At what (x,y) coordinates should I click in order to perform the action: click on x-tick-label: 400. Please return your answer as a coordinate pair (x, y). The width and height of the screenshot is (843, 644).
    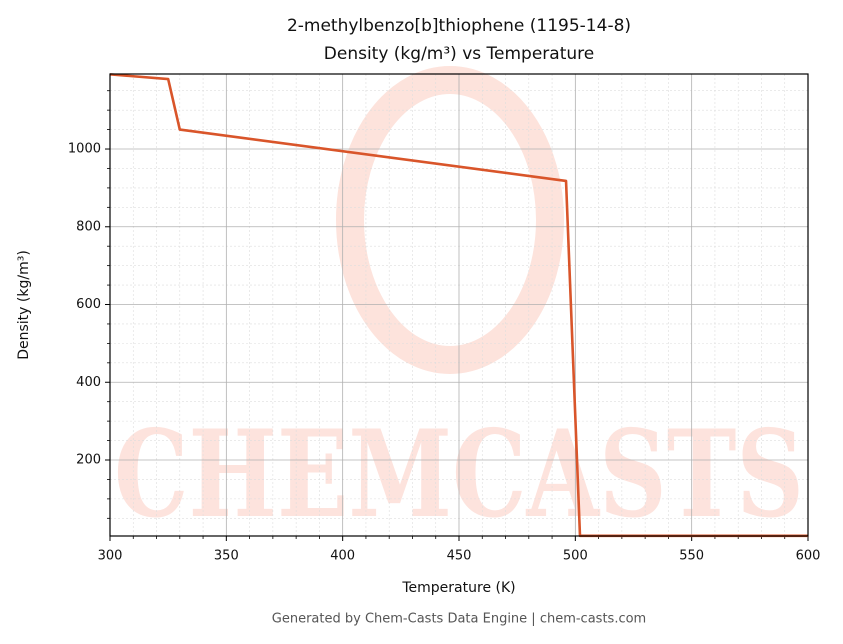
    Looking at the image, I should click on (342, 556).